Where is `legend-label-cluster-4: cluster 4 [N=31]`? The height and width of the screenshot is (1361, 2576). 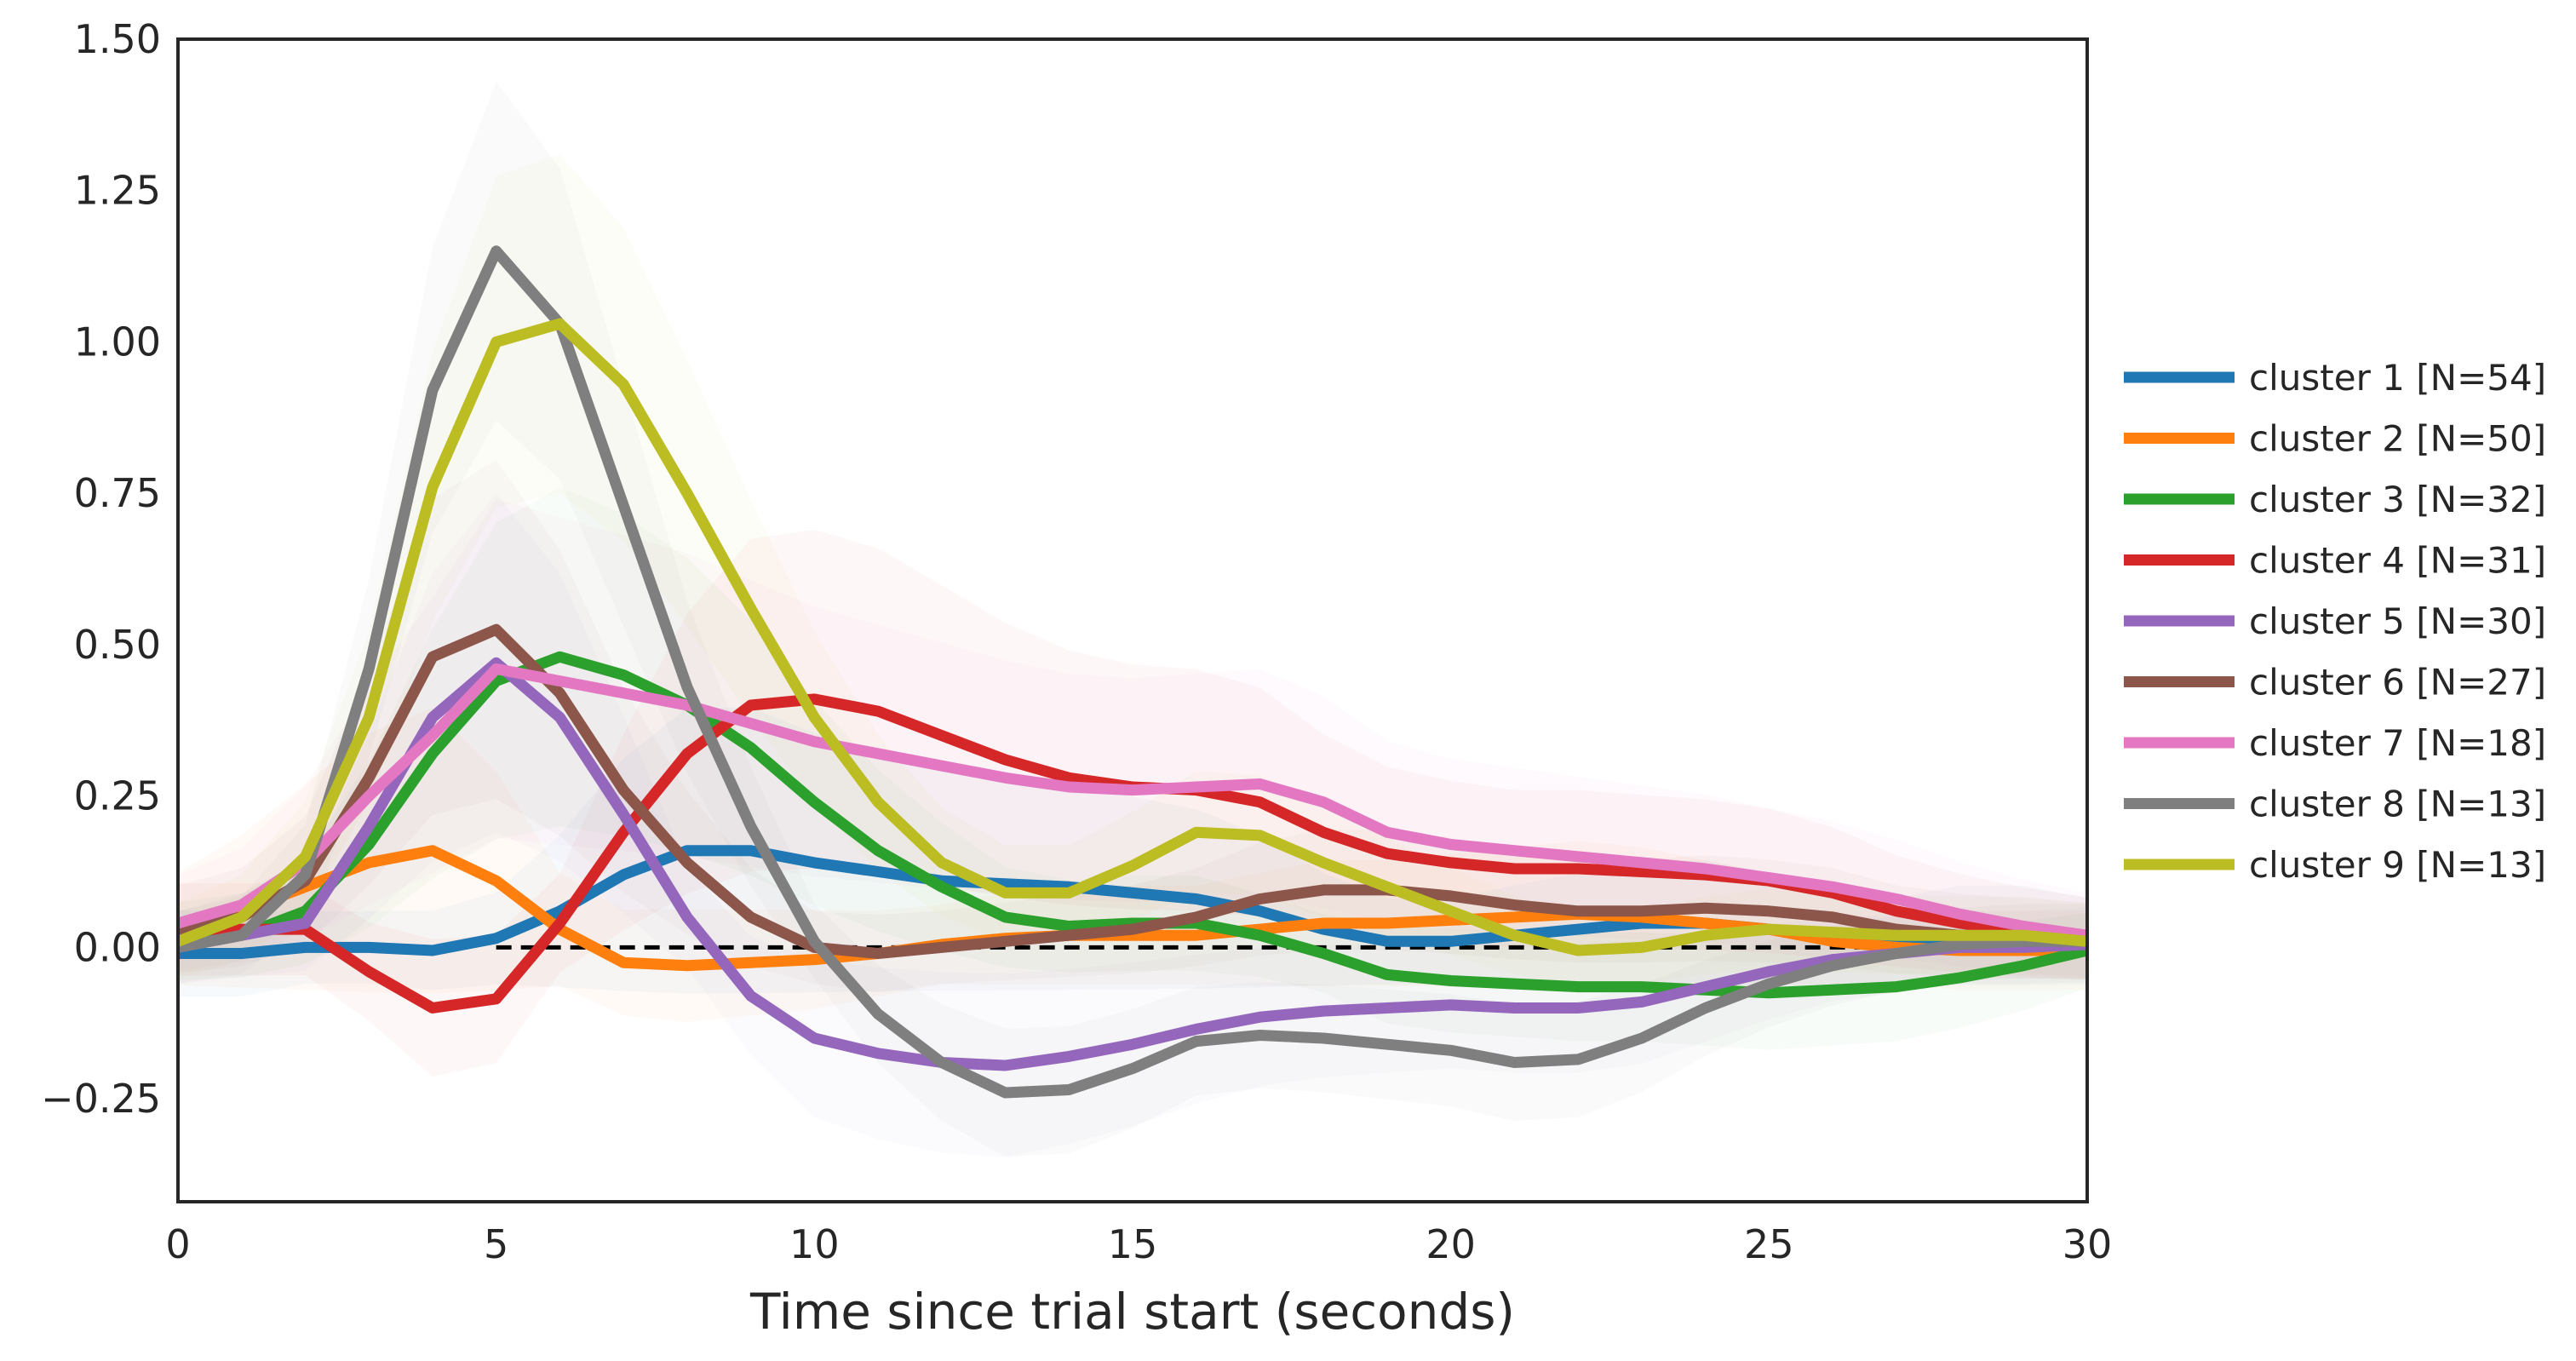
legend-label-cluster-4: cluster 4 [N=31] is located at coordinates (2397, 561).